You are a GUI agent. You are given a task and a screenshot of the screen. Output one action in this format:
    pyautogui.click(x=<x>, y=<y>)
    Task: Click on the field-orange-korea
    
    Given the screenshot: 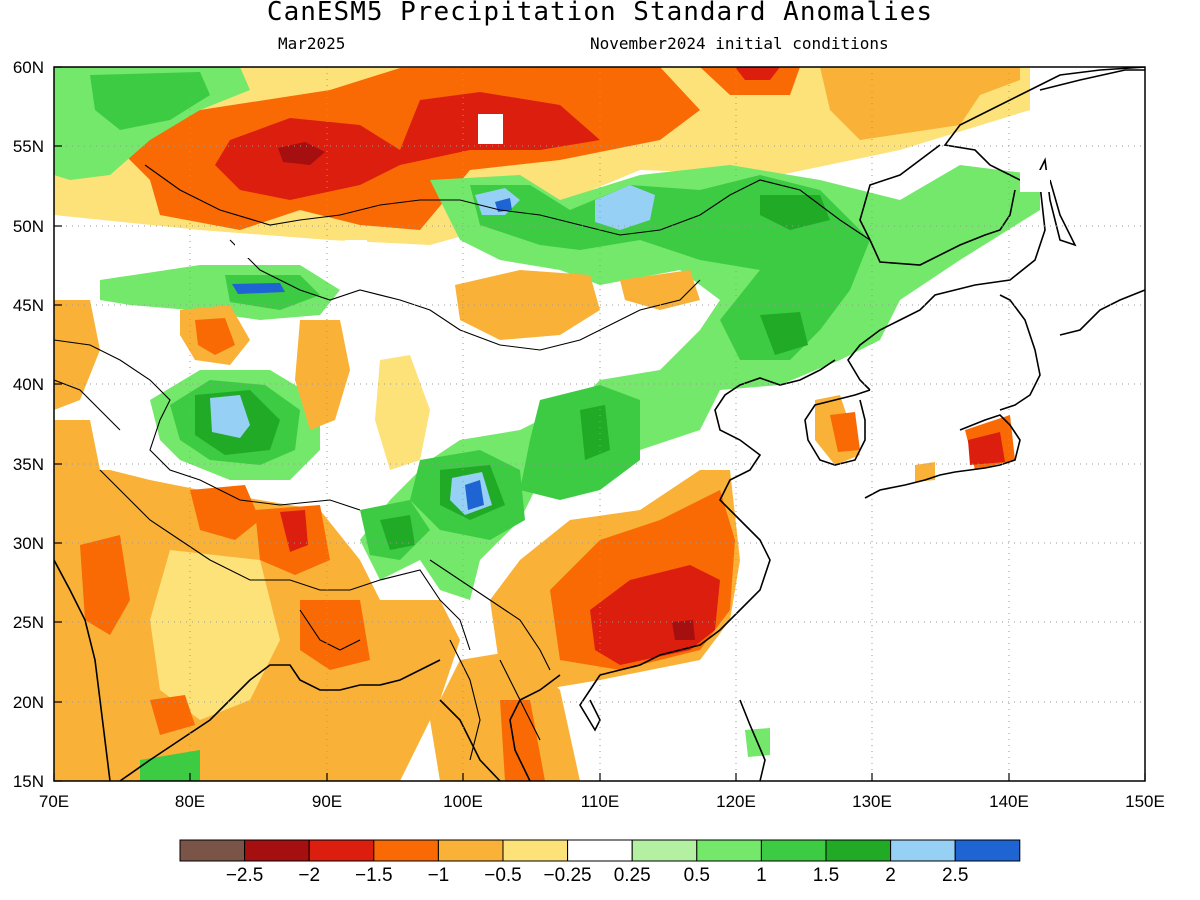 What is the action you would take?
    pyautogui.click(x=845, y=432)
    